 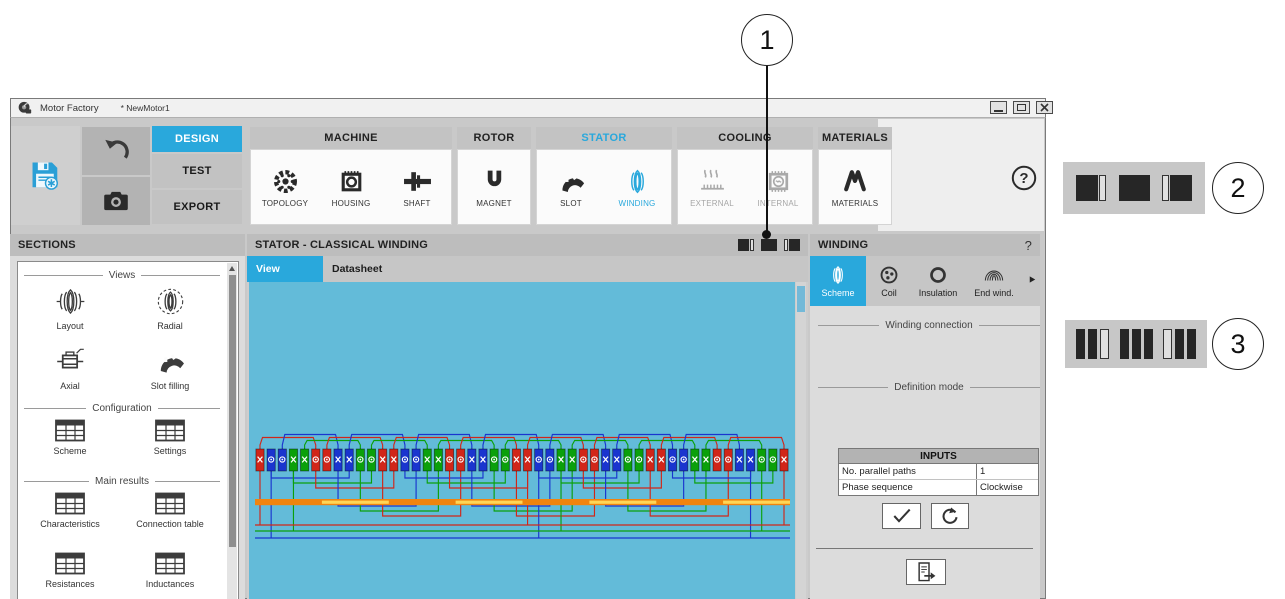 I want to click on ribbon-item-label: WINDING, so click(x=637, y=203).